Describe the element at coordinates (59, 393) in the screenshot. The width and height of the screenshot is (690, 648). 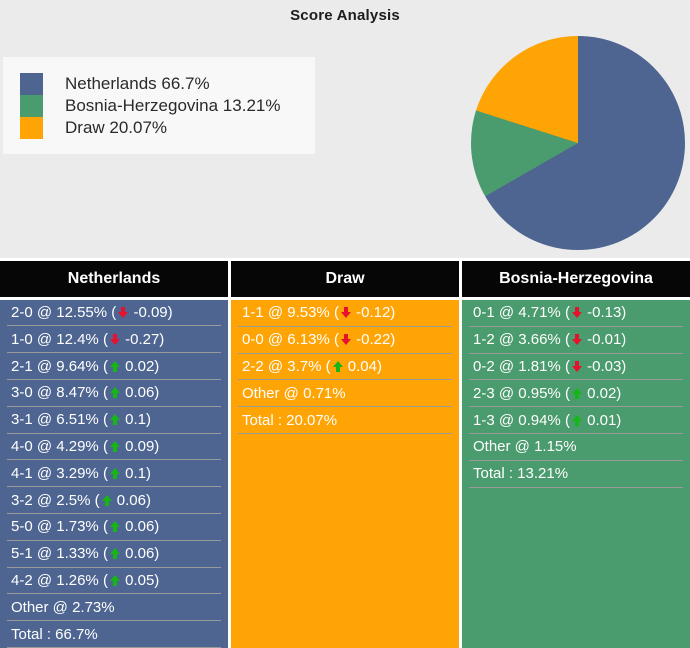
I see `score-label: 3-0 @ 8.47% (` at that location.